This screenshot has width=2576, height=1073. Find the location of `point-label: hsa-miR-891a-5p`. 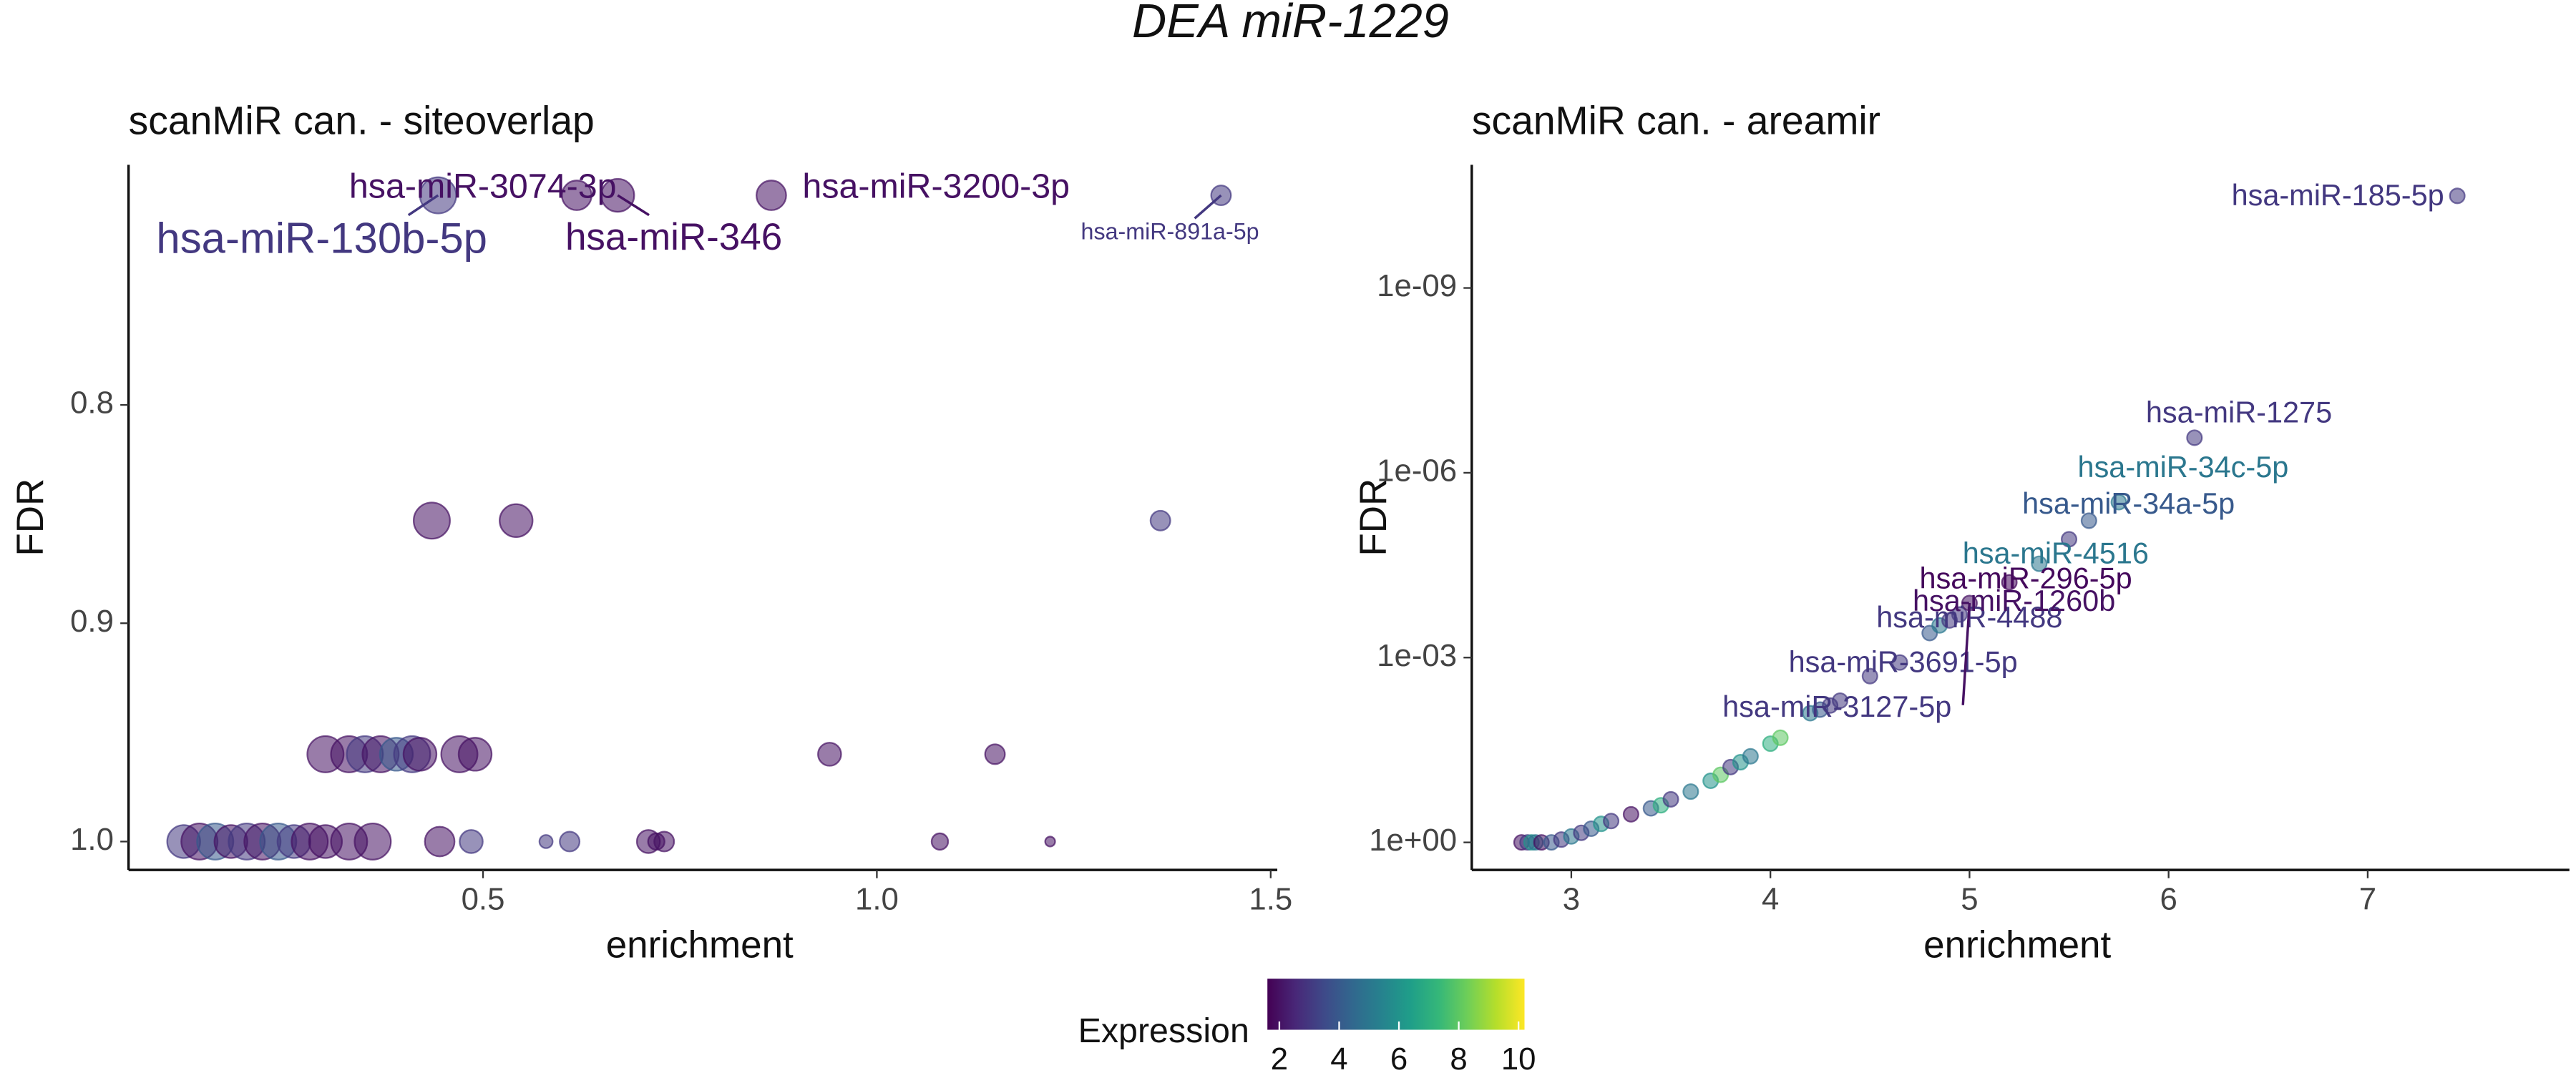

point-label: hsa-miR-891a-5p is located at coordinates (1170, 232).